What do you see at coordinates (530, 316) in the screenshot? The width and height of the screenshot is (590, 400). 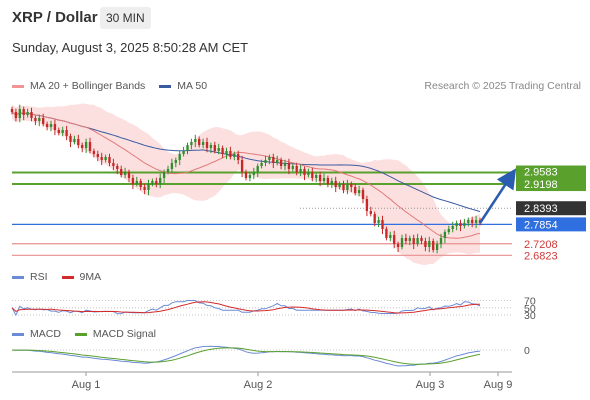 I see `rsi-tick-label: 30` at bounding box center [530, 316].